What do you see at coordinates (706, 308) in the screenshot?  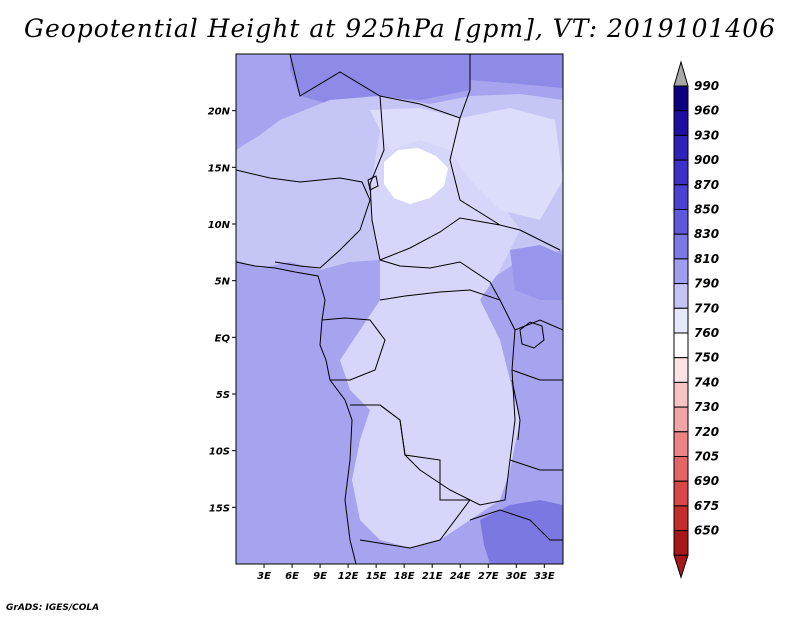 I see `colorbar-label: 770` at bounding box center [706, 308].